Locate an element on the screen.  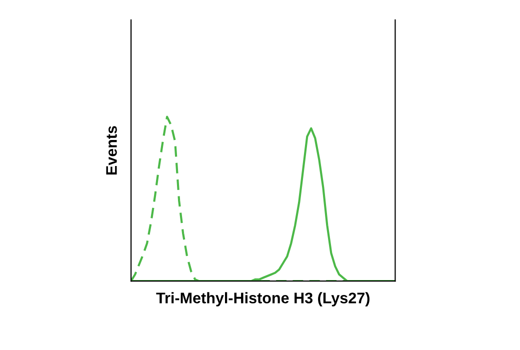
x-axis-title: Tri-Methyl-Histone H3 (Lys27) is located at coordinates (263, 299).